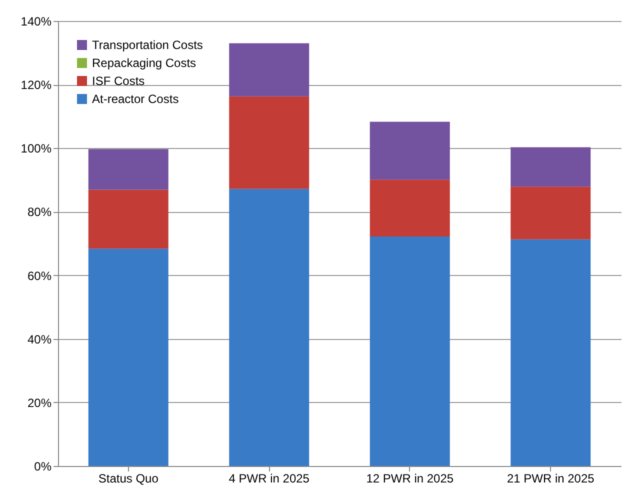  Describe the element at coordinates (43, 467) in the screenshot. I see `y-tick-label: 0%` at that location.